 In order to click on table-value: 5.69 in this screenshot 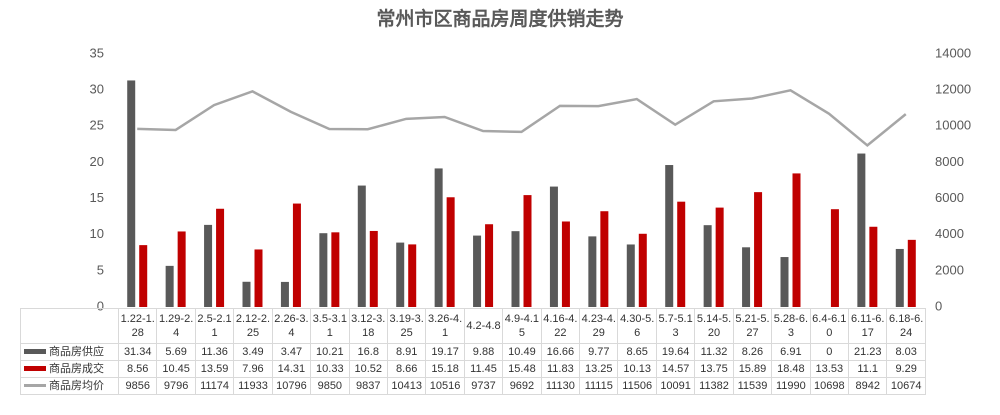, I will do `click(176, 352)`.